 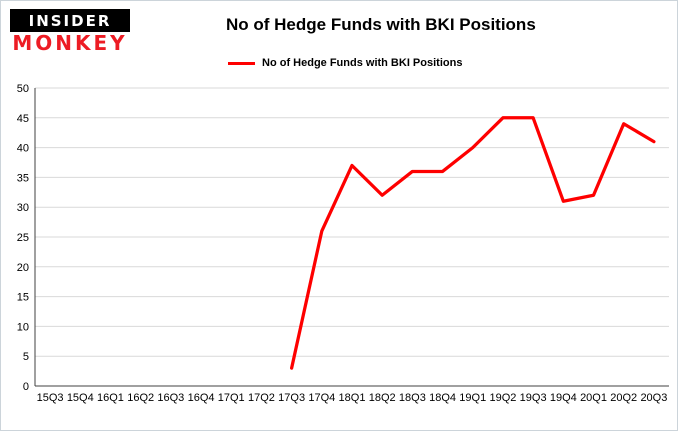 I want to click on x-tick-label: 20Q1, so click(x=593, y=398).